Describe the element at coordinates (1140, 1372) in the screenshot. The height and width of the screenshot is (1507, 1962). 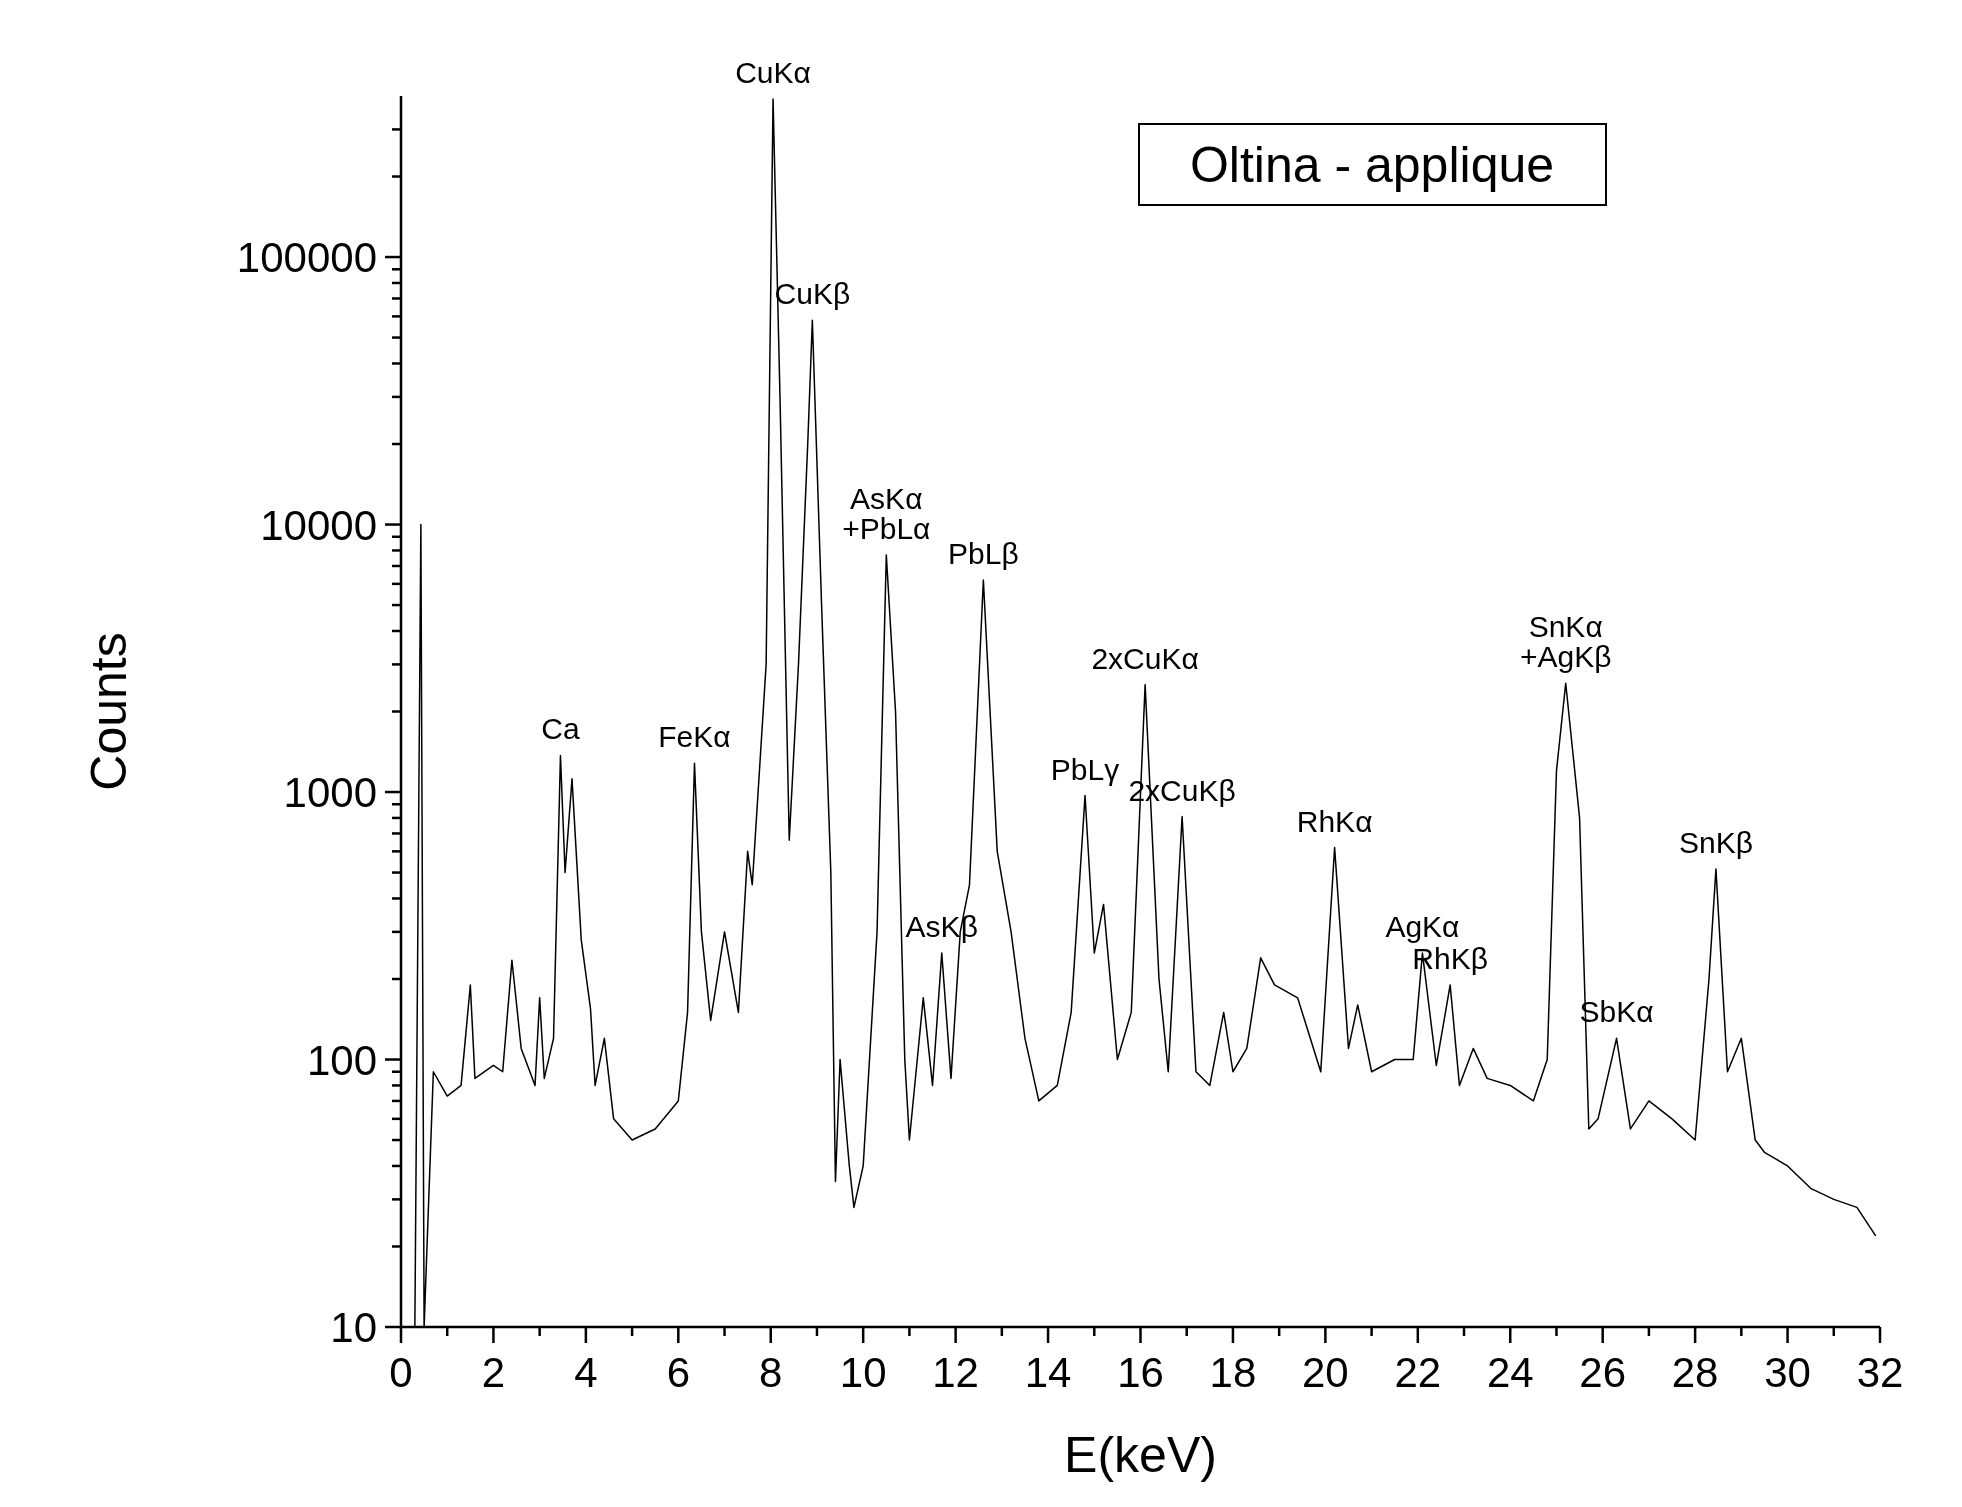
I see `x-tick-label: 16` at that location.